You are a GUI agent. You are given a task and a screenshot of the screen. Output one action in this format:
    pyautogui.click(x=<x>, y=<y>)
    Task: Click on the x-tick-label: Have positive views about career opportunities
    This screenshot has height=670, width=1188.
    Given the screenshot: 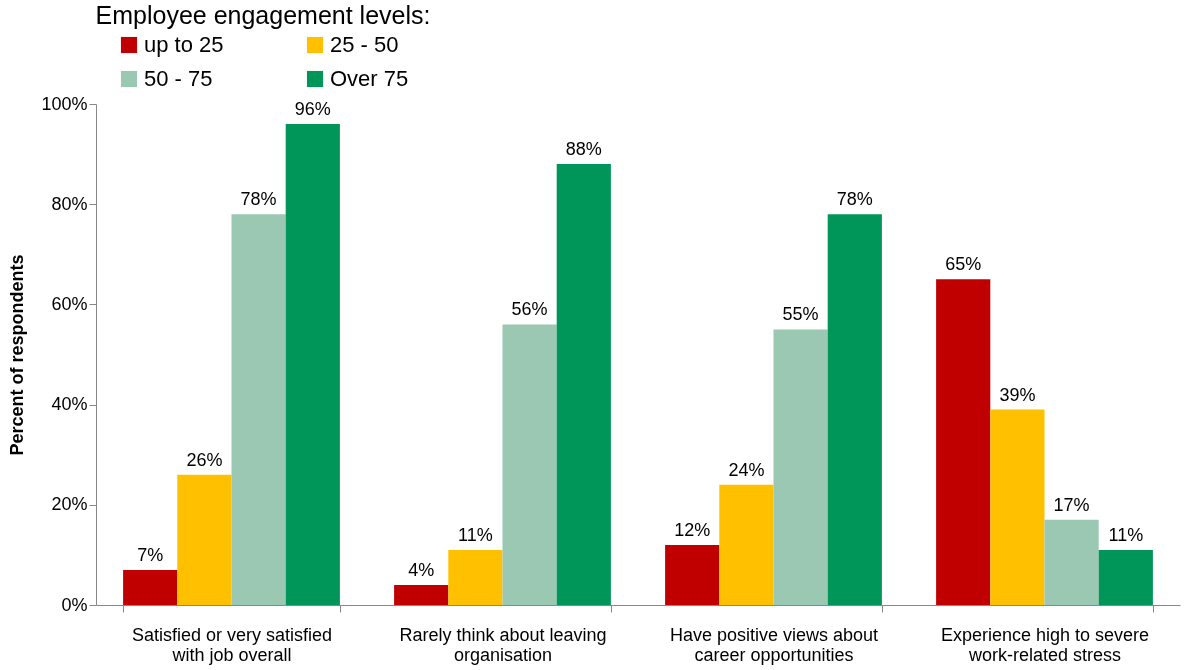 What is the action you would take?
    pyautogui.click(x=774, y=644)
    